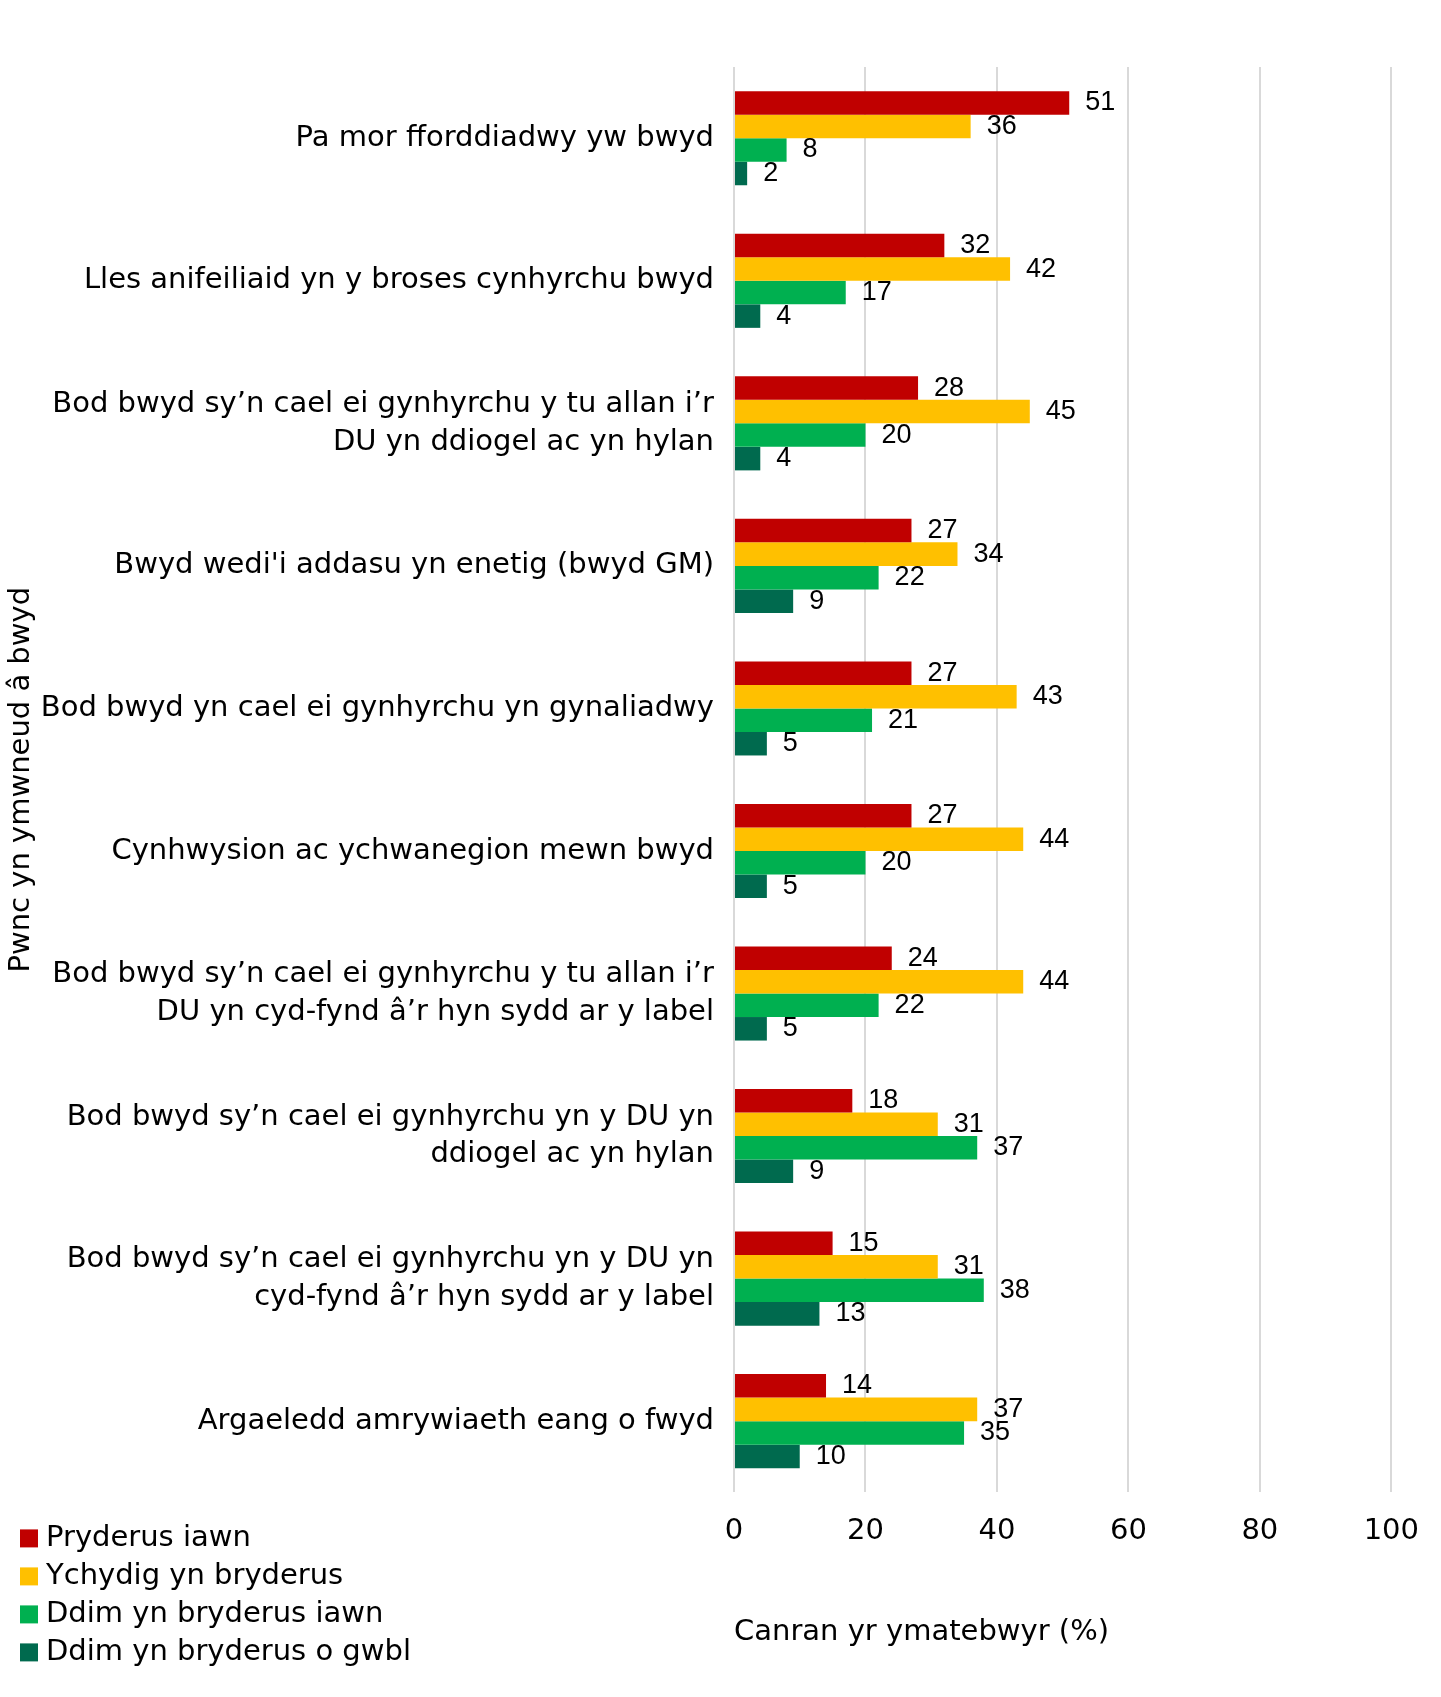  I want to click on data-label: 36, so click(1001, 124).